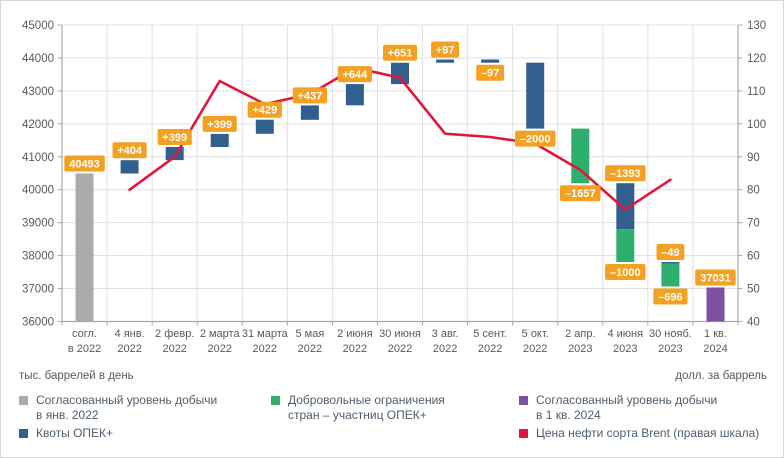 This screenshot has width=784, height=458. I want to click on category-label-year: 2024, so click(715, 349).